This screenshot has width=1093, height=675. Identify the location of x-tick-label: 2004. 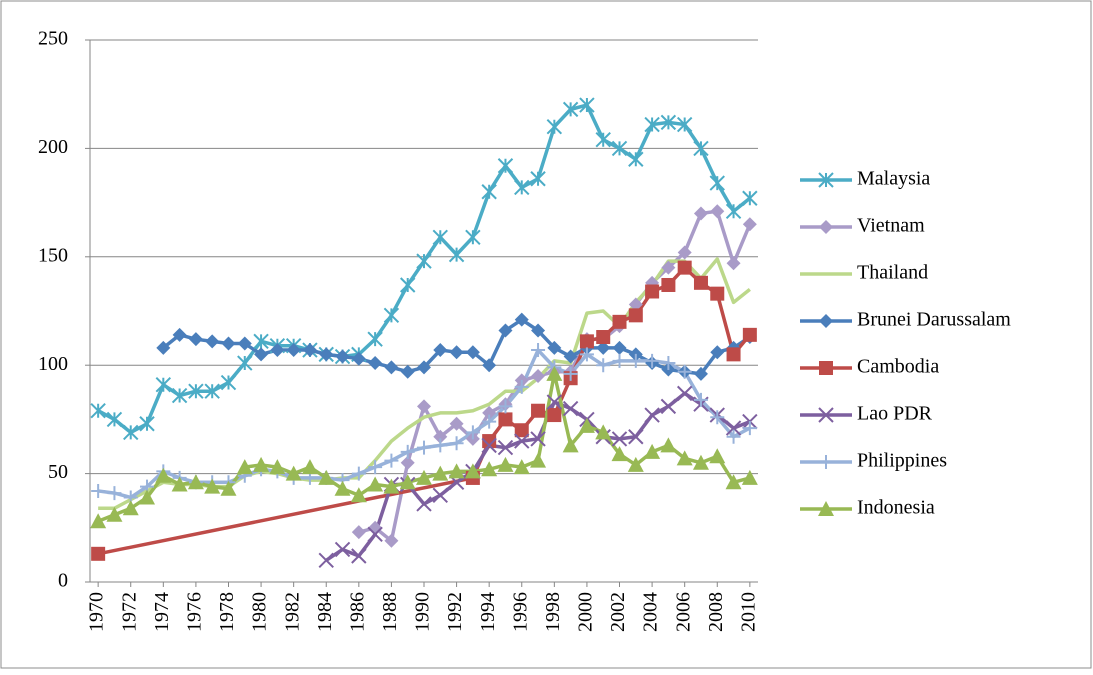
(651, 612).